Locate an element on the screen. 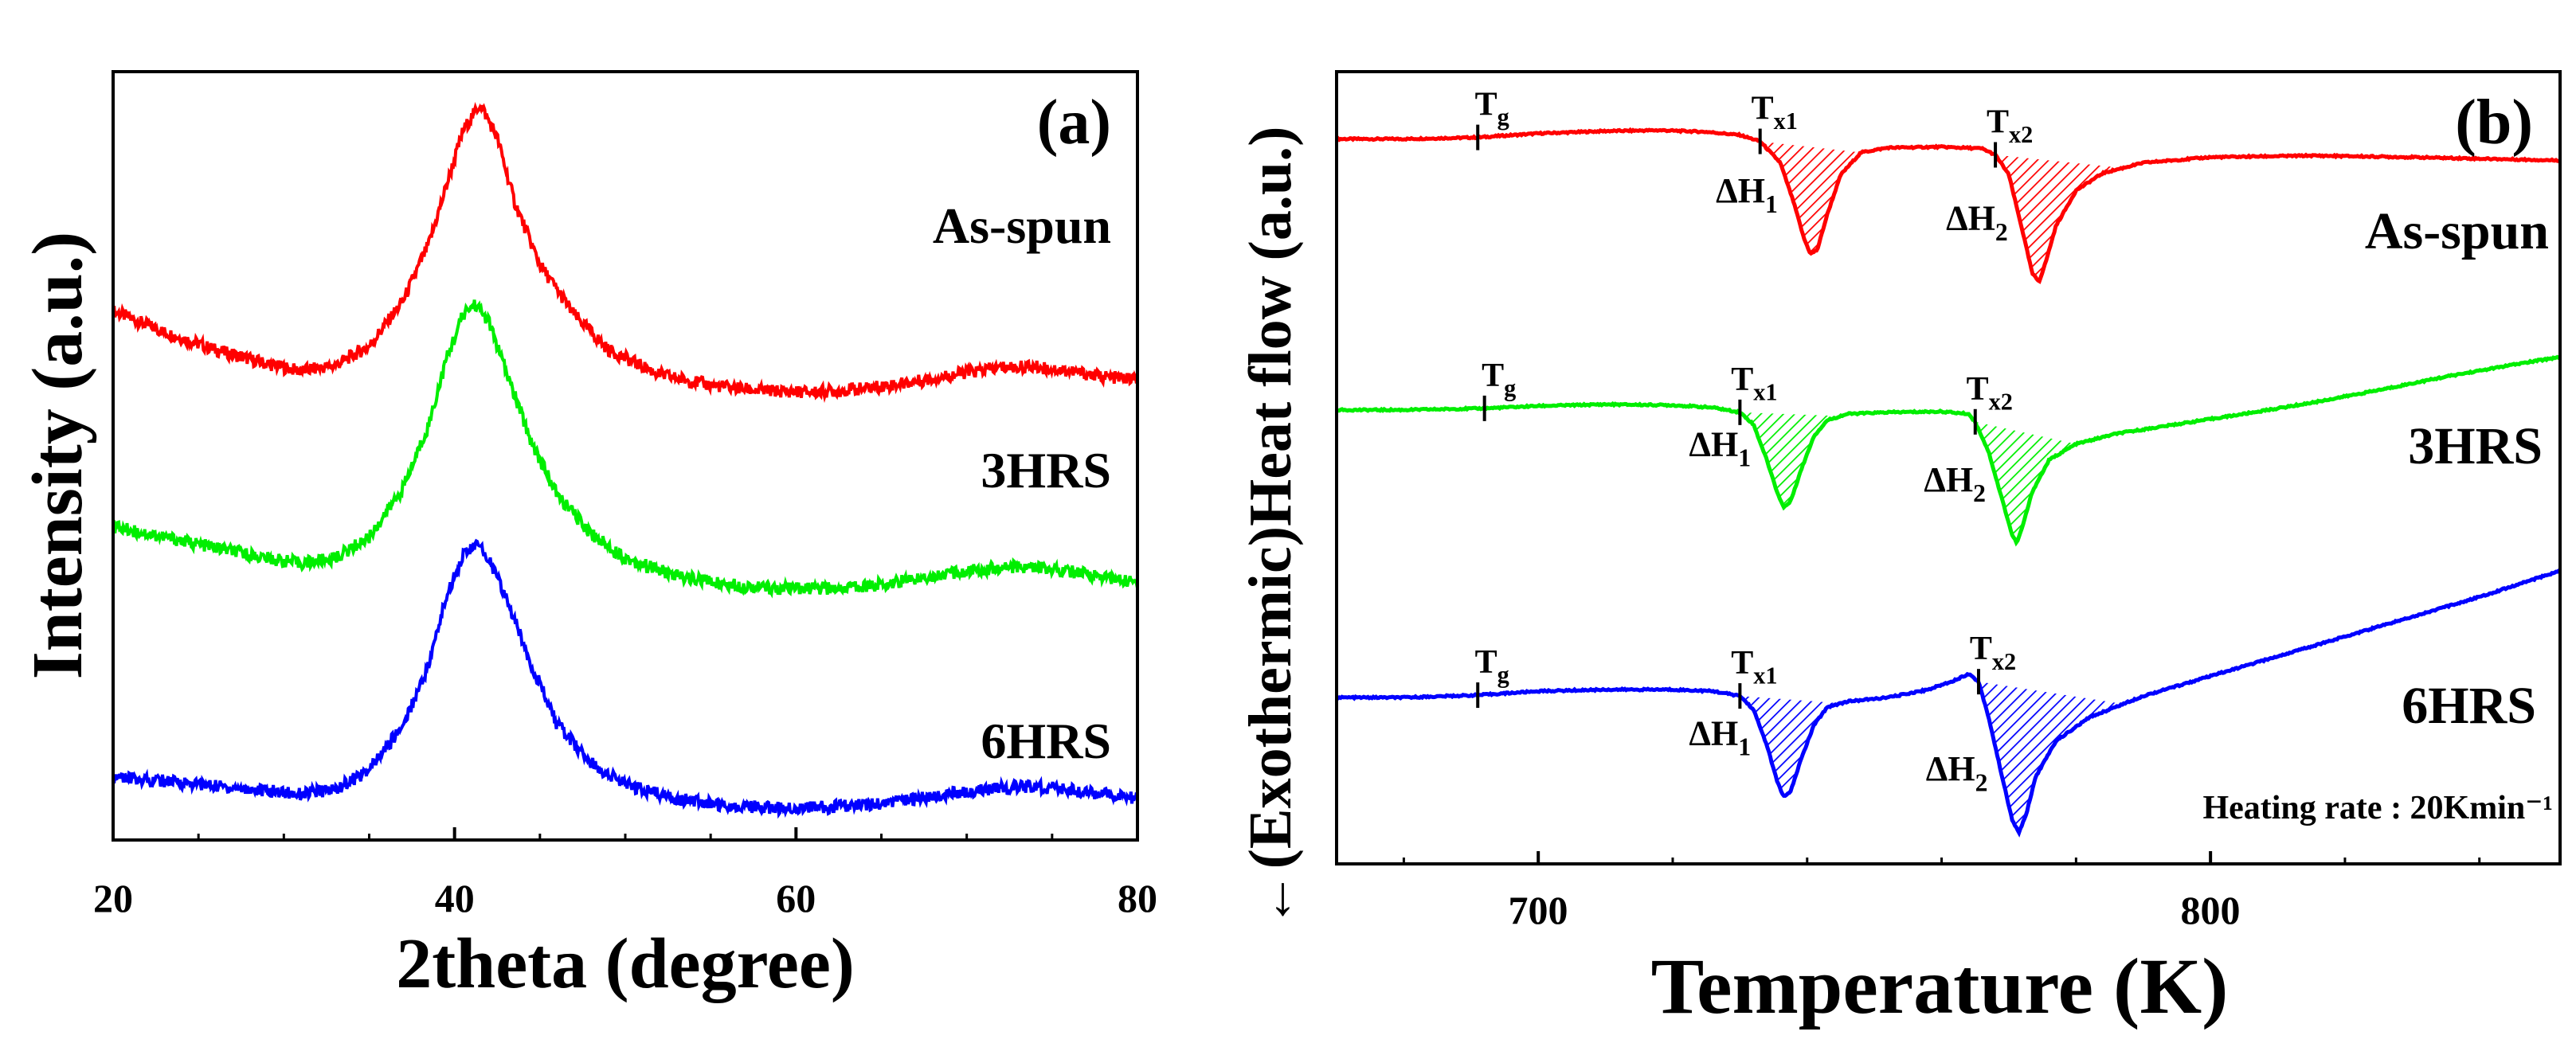 The image size is (2576, 1051). panel-b-label: (b) is located at coordinates (2494, 123).